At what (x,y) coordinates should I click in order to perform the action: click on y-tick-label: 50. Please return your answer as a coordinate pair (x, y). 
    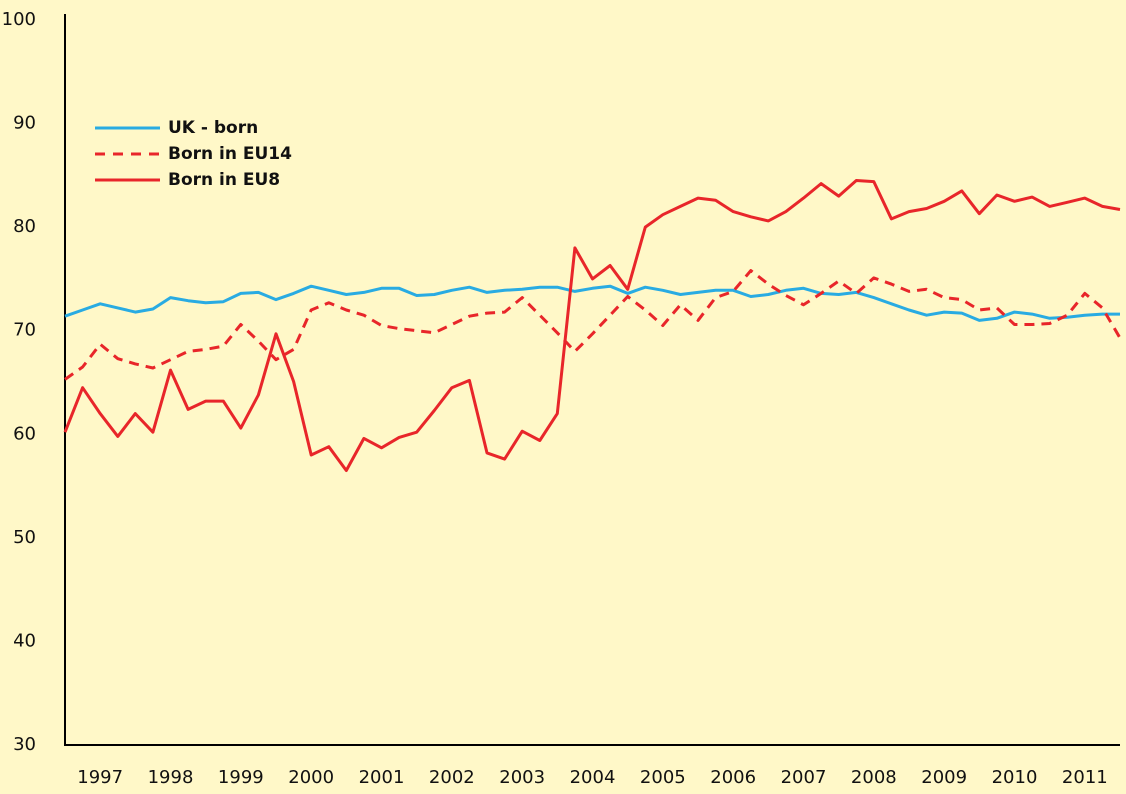
    Looking at the image, I should click on (24, 537).